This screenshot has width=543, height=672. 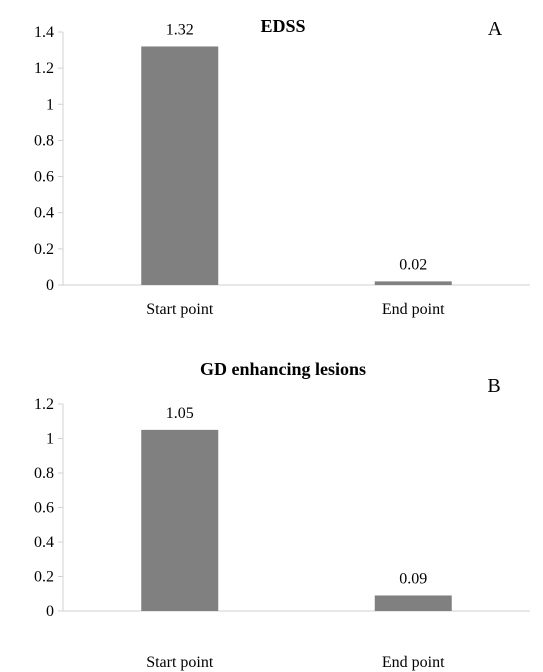 What do you see at coordinates (495, 29) in the screenshot?
I see `panel-label: A` at bounding box center [495, 29].